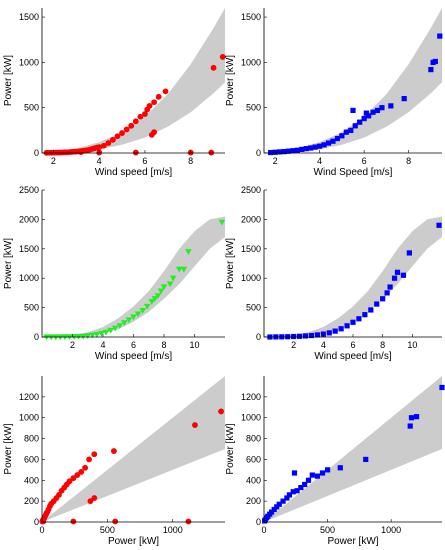 This screenshot has height=550, width=445. I want to click on x-axis-title: Power [kW], so click(352, 541).